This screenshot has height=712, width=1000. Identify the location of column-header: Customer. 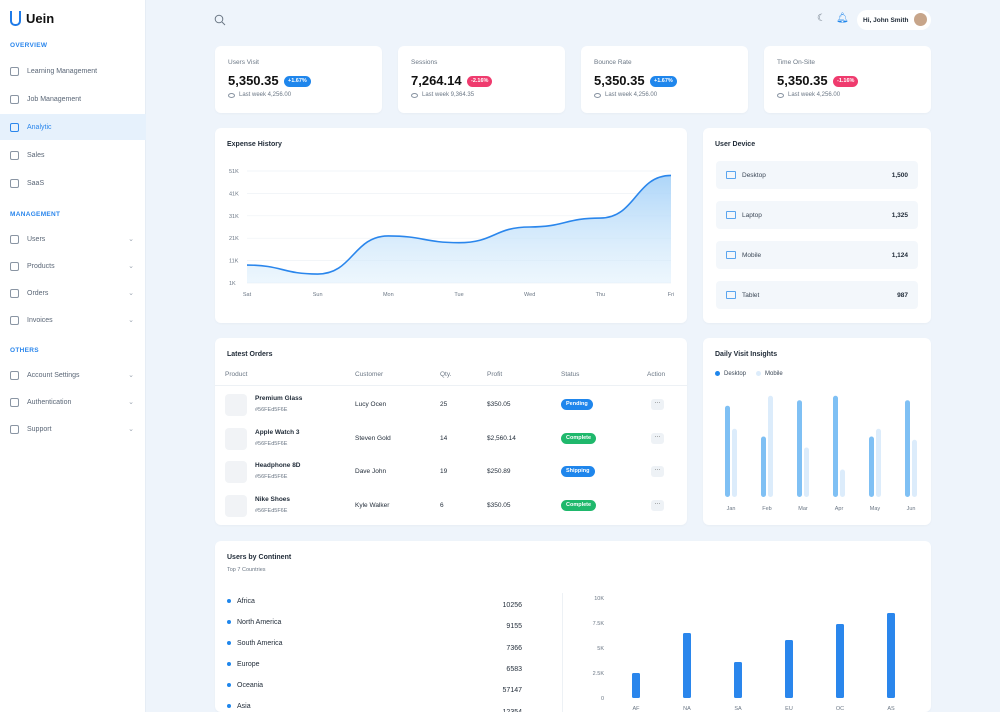
(369, 374).